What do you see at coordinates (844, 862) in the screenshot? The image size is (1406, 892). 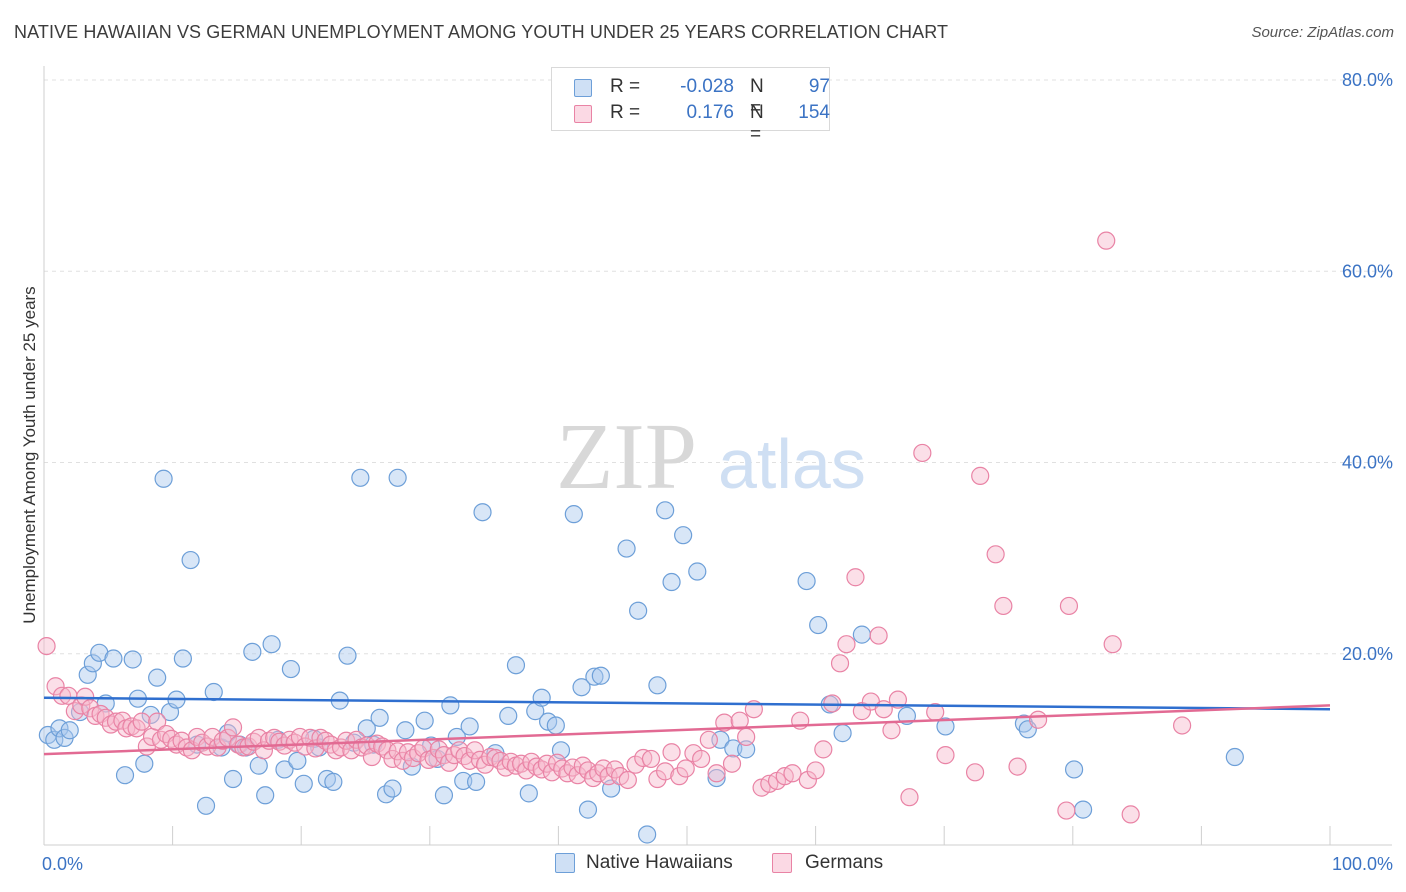 I see `legend-label-germans: Germans` at bounding box center [844, 862].